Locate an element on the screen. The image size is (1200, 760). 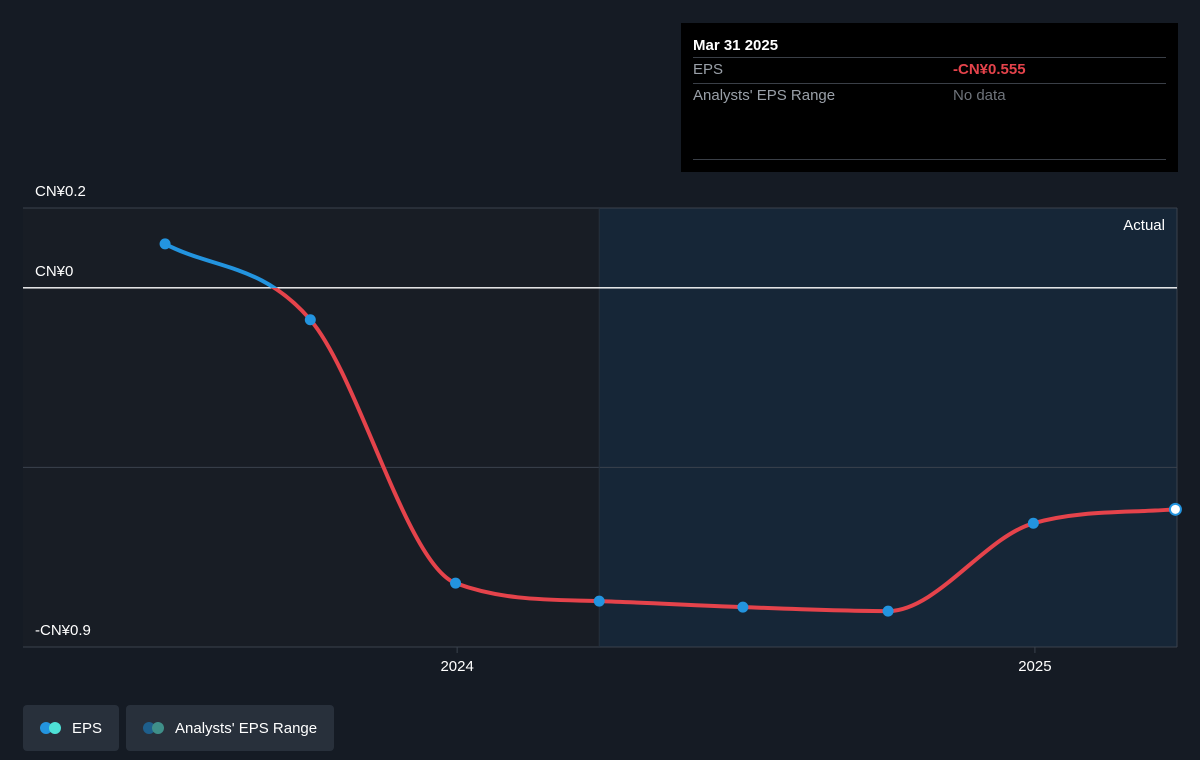
y-tick-label: CN¥0 is located at coordinates (54, 271).